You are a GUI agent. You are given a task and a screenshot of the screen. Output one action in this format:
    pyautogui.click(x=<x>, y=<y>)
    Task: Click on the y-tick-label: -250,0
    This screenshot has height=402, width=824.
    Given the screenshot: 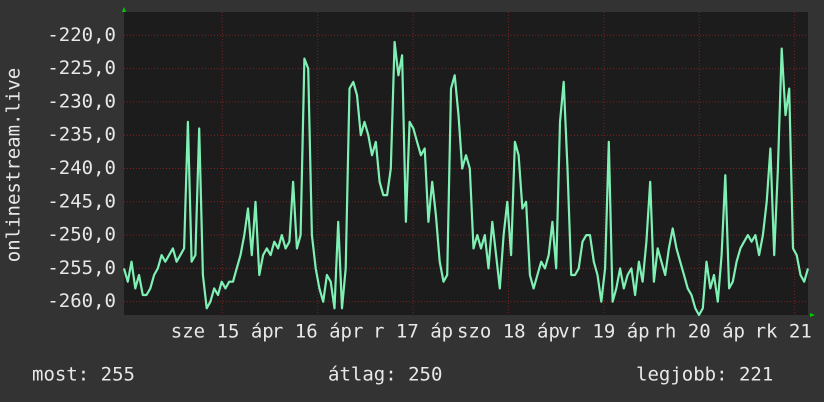 What is the action you would take?
    pyautogui.click(x=81, y=235)
    